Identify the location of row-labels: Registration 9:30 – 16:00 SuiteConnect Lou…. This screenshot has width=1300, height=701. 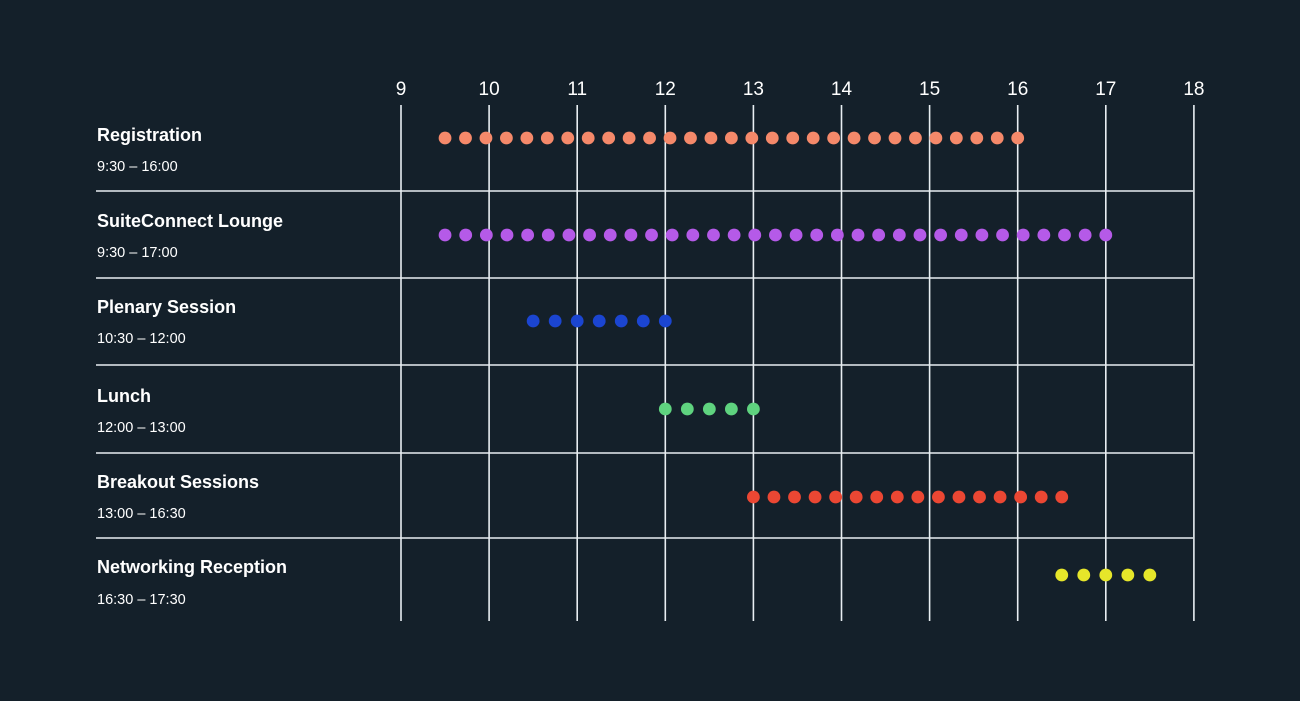
(192, 366).